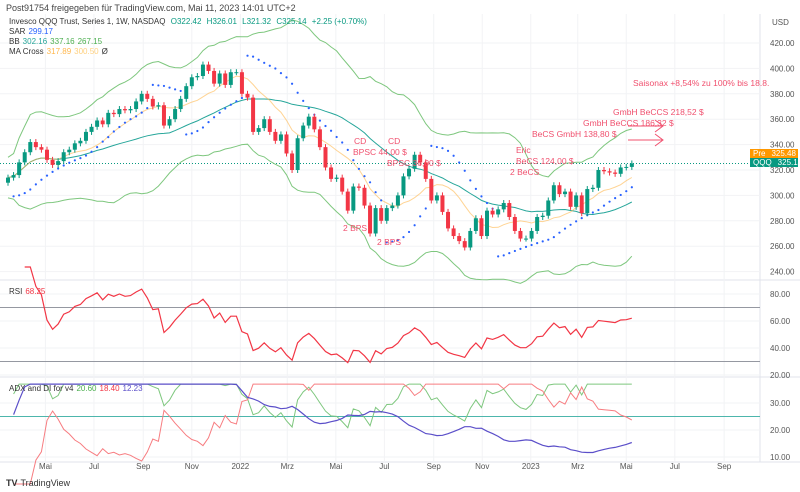 The width and height of the screenshot is (800, 492). What do you see at coordinates (27, 291) in the screenshot?
I see `rsi-legend: RSI 68.25` at bounding box center [27, 291].